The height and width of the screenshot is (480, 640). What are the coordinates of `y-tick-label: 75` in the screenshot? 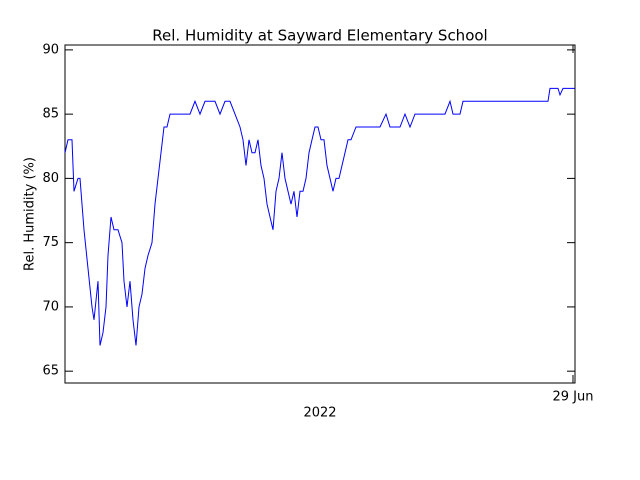 It's located at (50, 242).